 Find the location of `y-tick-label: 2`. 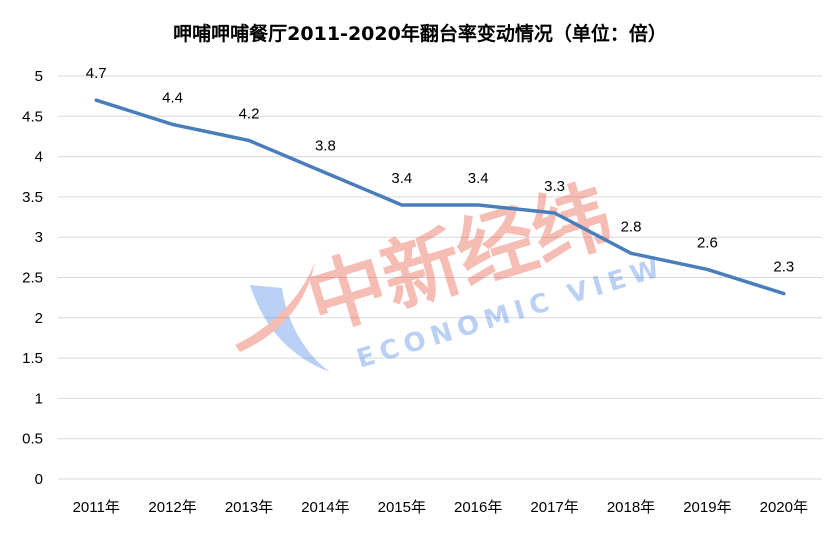

y-tick-label: 2 is located at coordinates (39, 318).